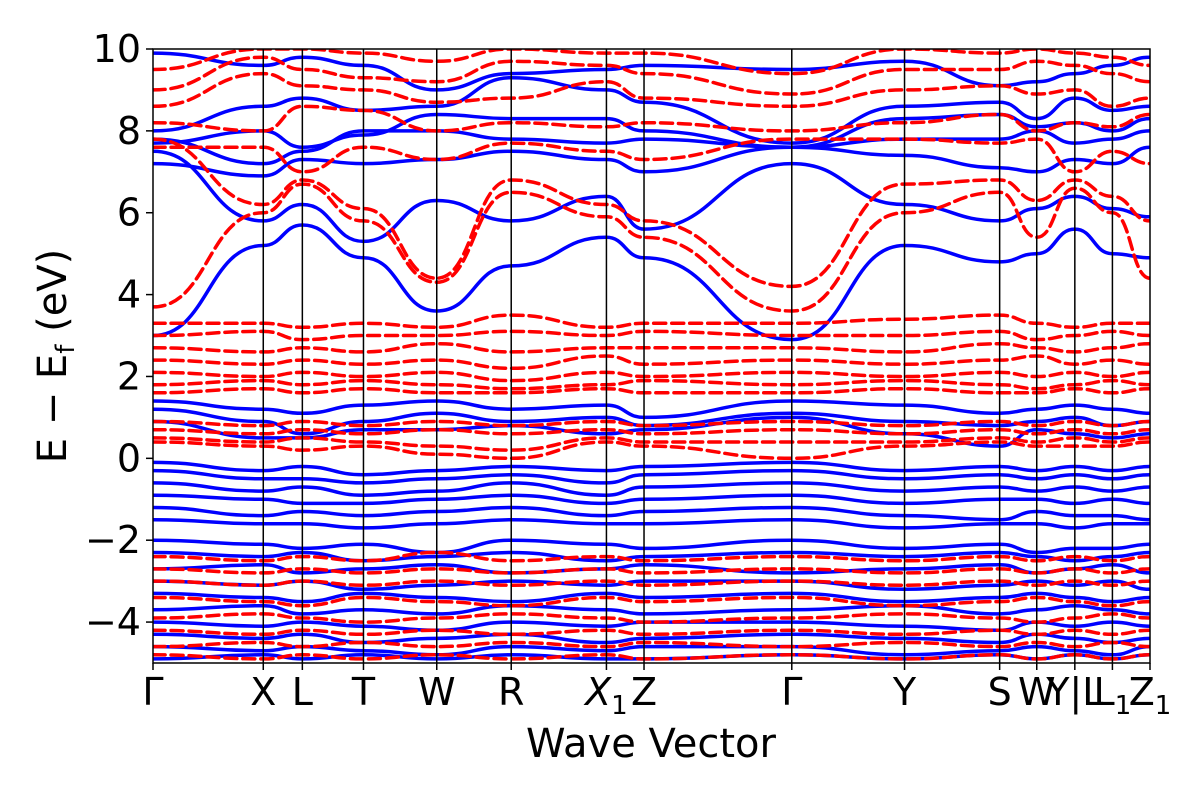 The image size is (1200, 800). What do you see at coordinates (129, 213) in the screenshot?
I see `y-tick-label-5: 6` at bounding box center [129, 213].